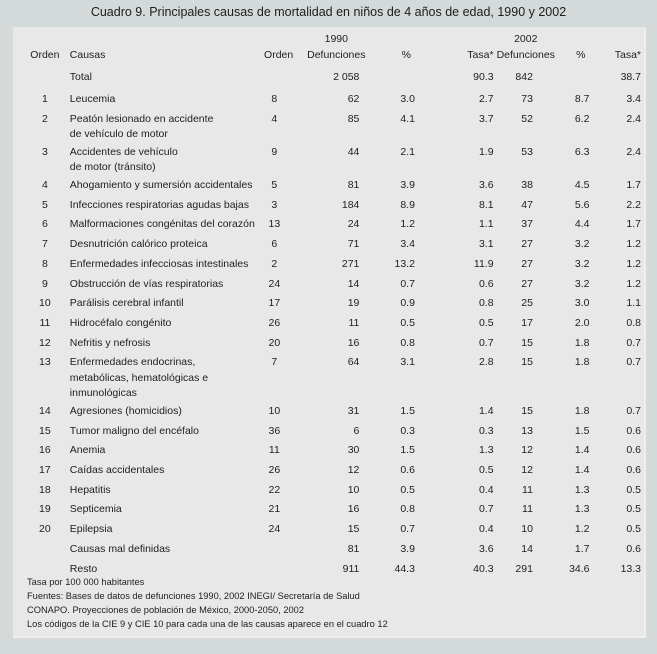  Describe the element at coordinates (274, 204) in the screenshot. I see `cell-orden1990: 3` at that location.